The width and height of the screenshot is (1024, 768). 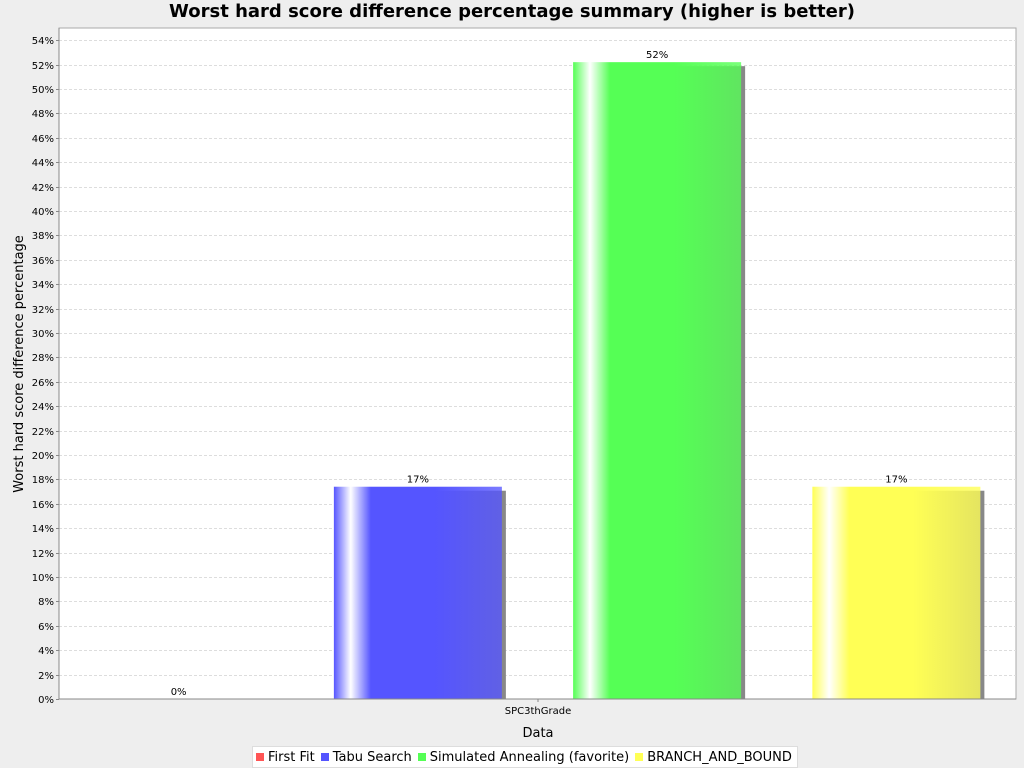 I want to click on y-tick-label: 32%, so click(x=43, y=310).